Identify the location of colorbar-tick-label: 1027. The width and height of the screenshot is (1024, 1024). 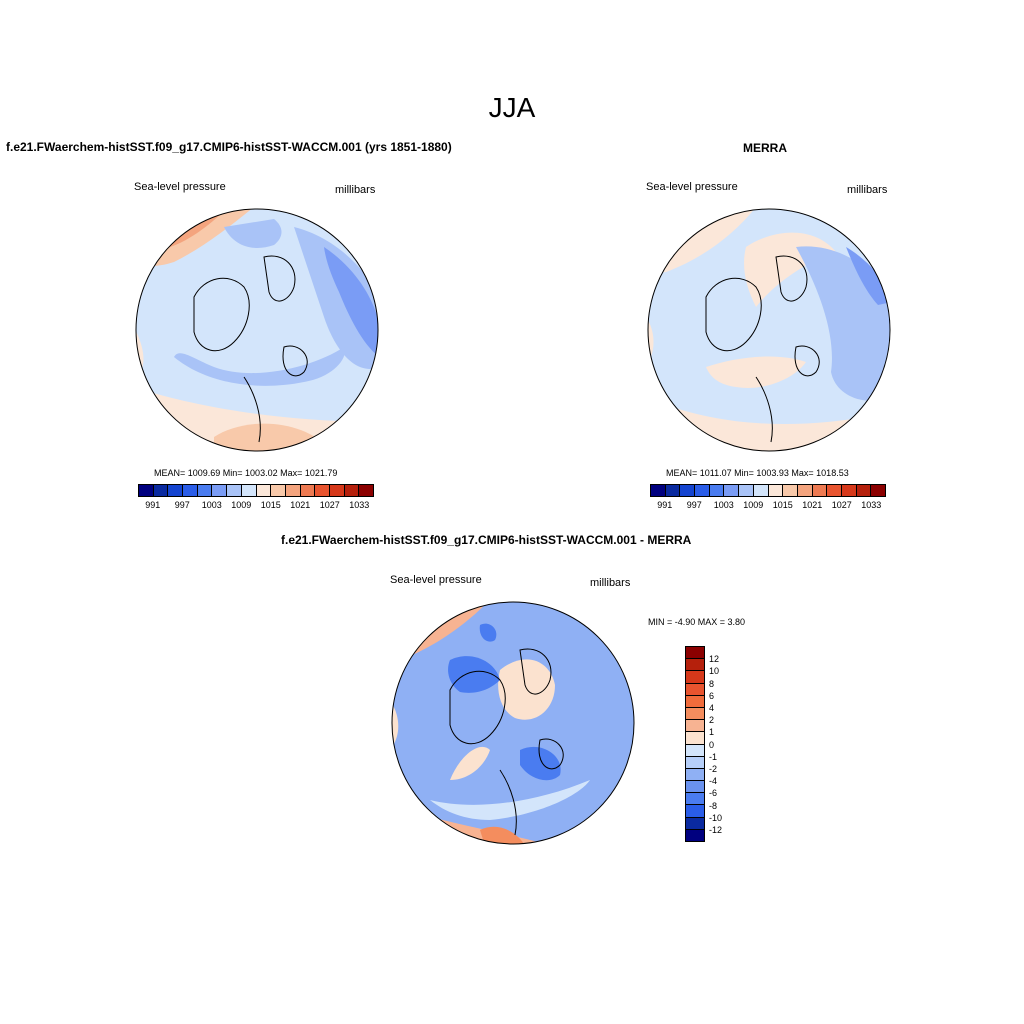
(841, 505).